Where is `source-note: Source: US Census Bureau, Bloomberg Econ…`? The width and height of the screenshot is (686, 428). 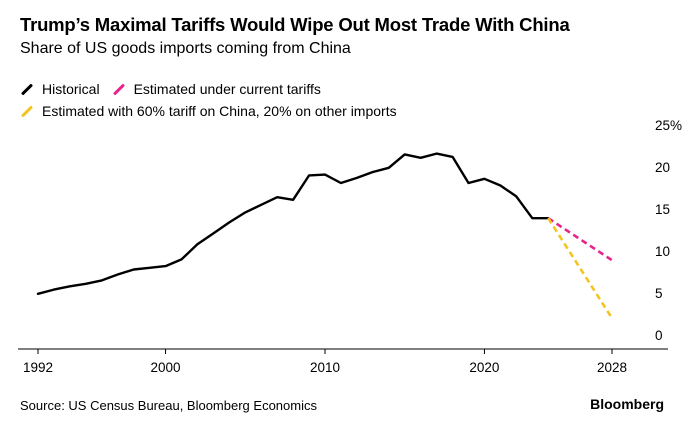 source-note: Source: US Census Bureau, Bloomberg Econ… is located at coordinates (168, 405).